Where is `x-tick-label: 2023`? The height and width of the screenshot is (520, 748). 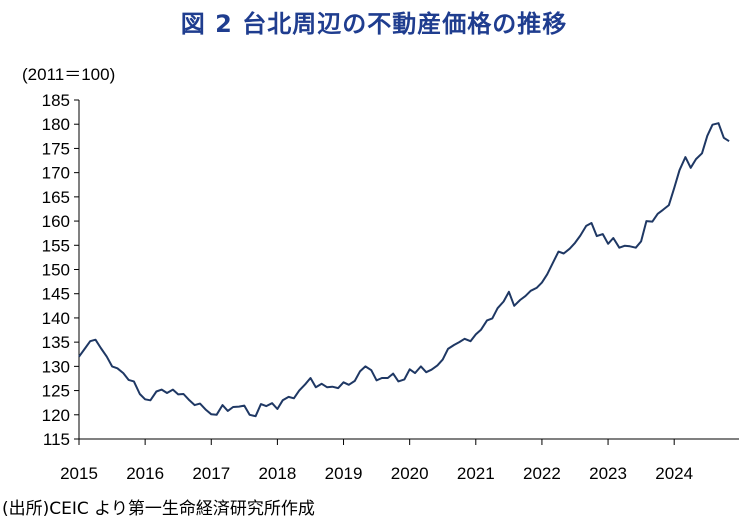 x-tick-label: 2023 is located at coordinates (608, 473).